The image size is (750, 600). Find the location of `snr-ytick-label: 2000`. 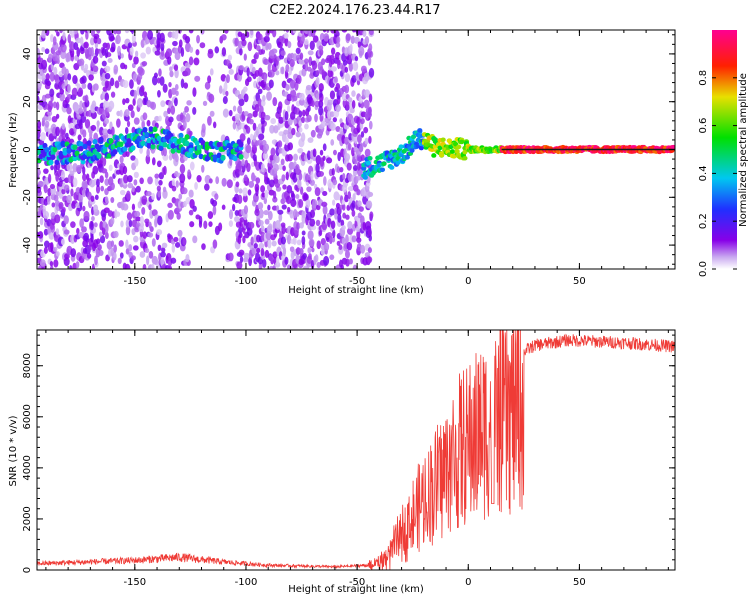

snr-ytick-label: 2000 is located at coordinates (27, 518).